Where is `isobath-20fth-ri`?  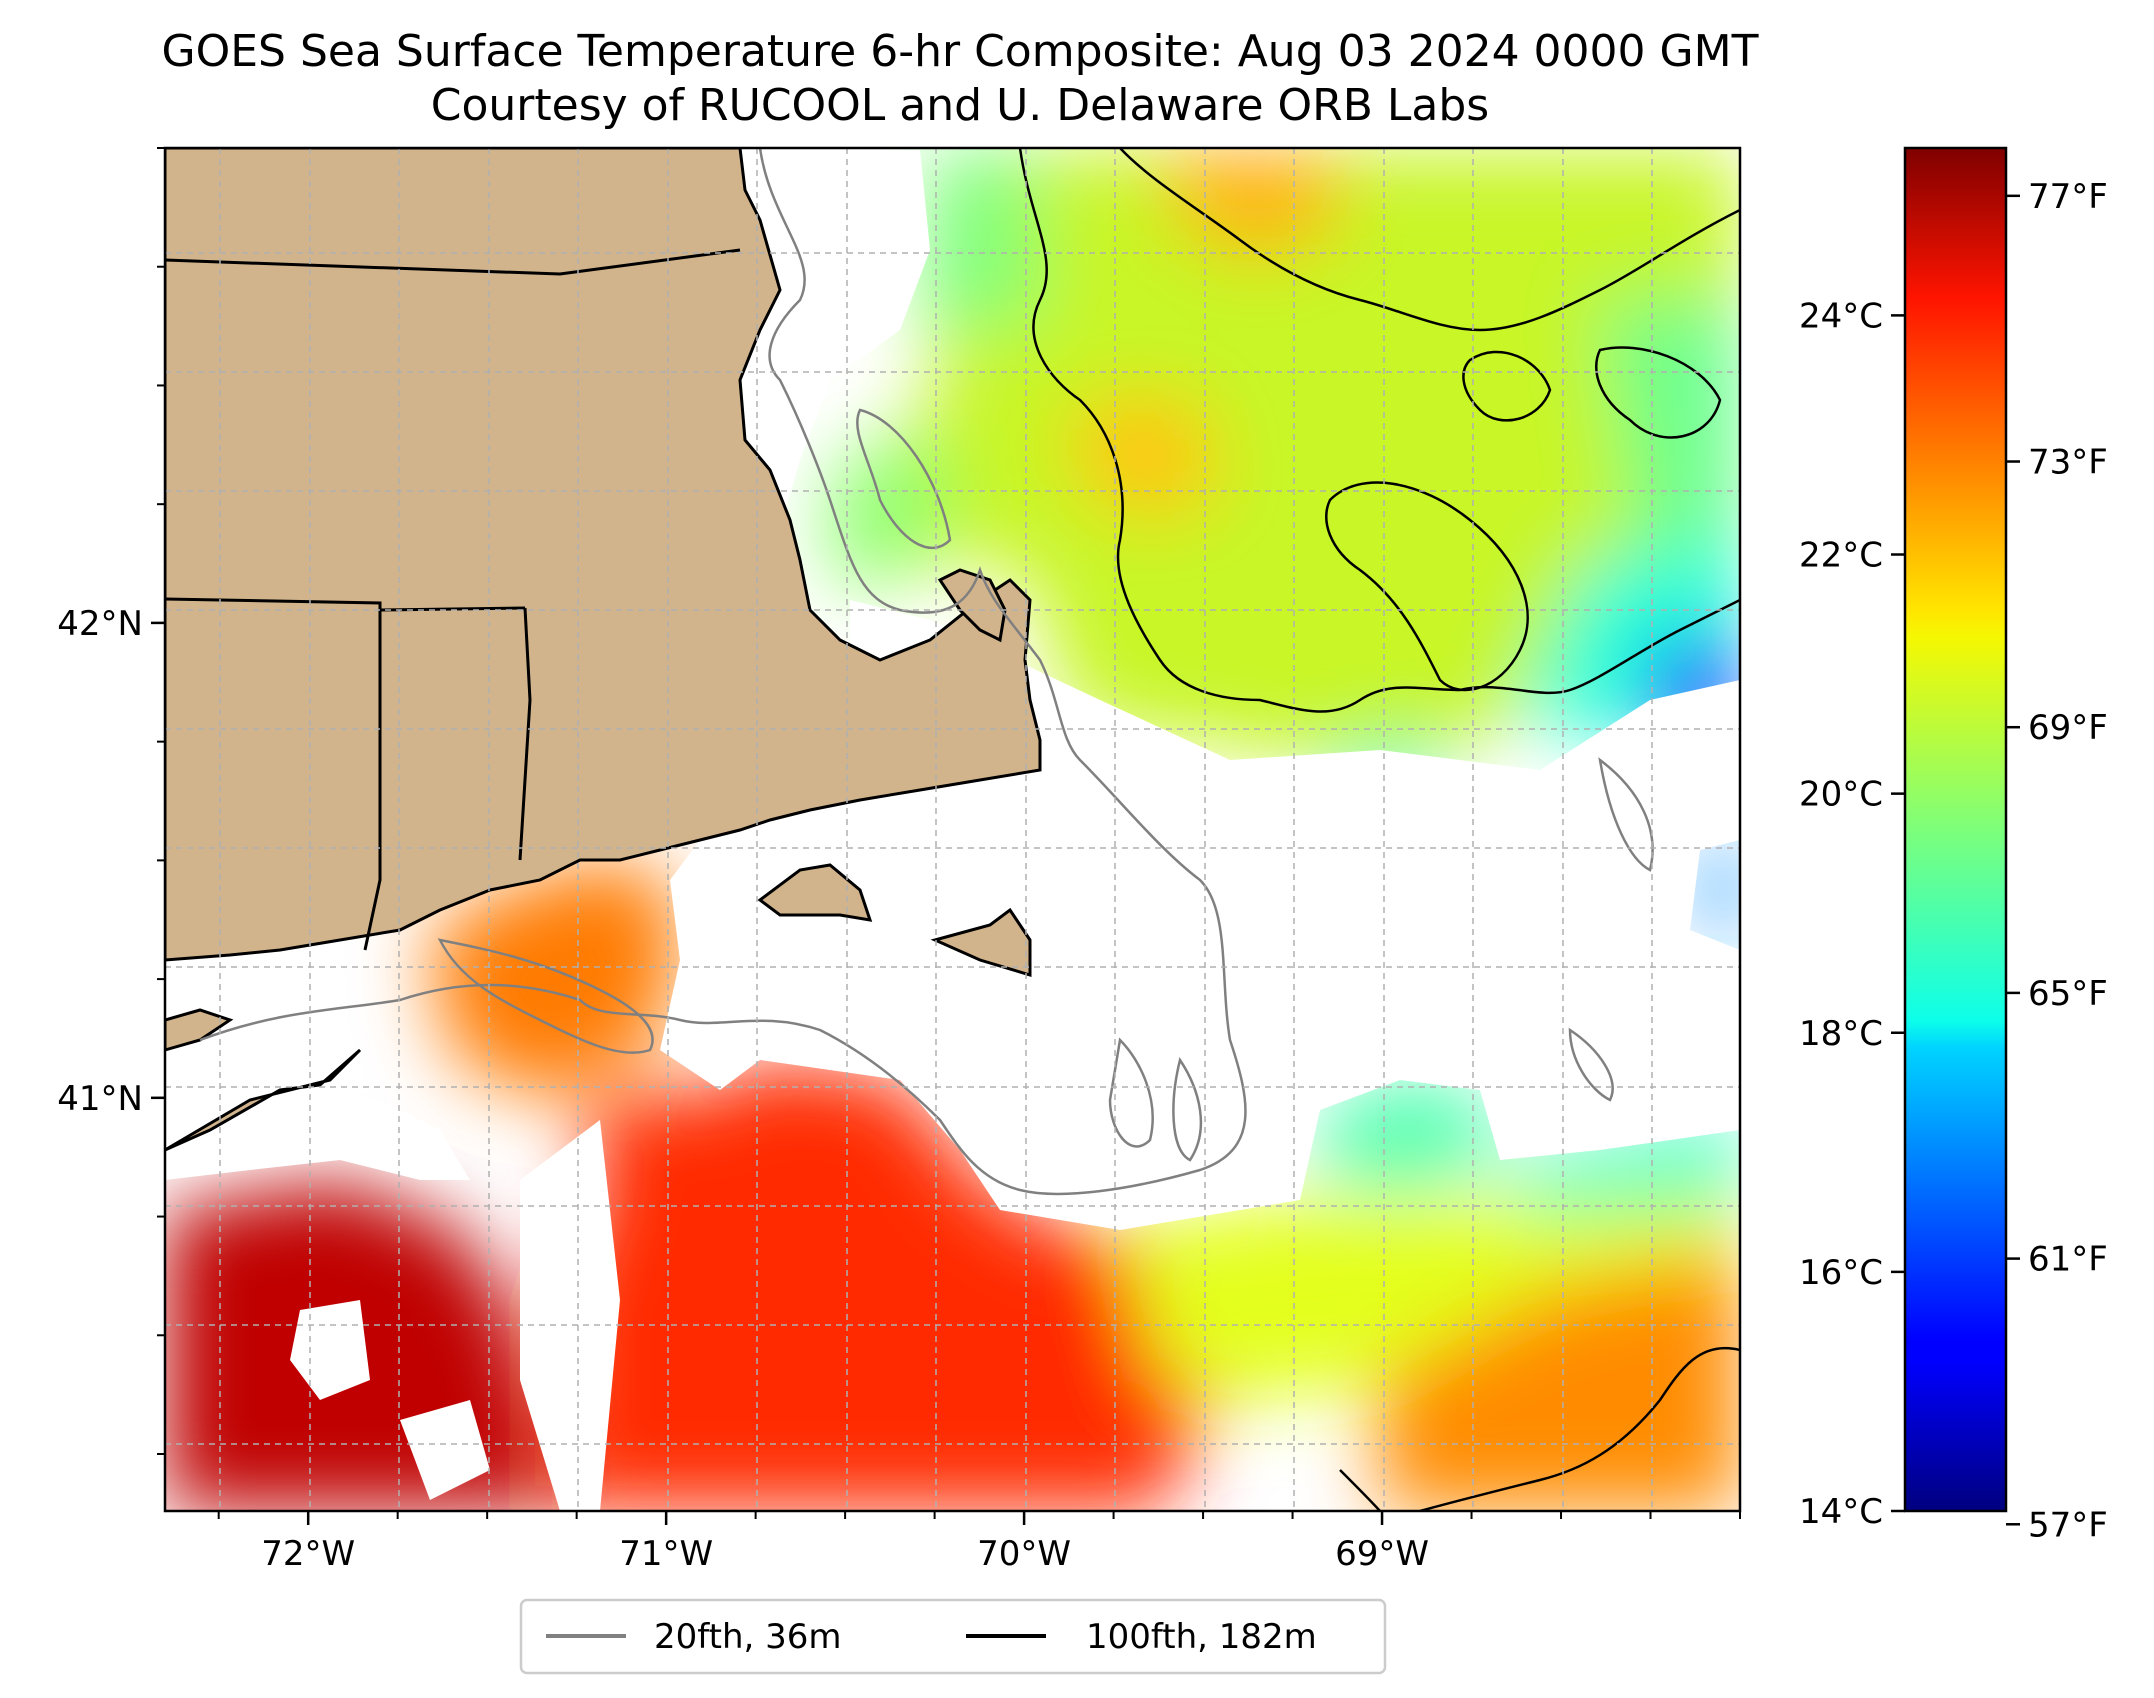
isobath-20fth-ri is located at coordinates (545, 996).